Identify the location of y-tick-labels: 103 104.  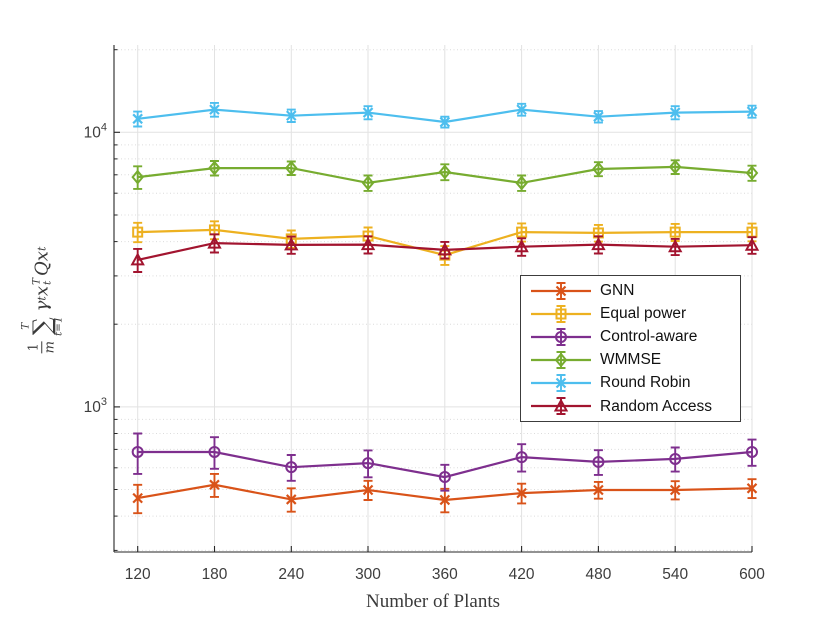
(95, 268).